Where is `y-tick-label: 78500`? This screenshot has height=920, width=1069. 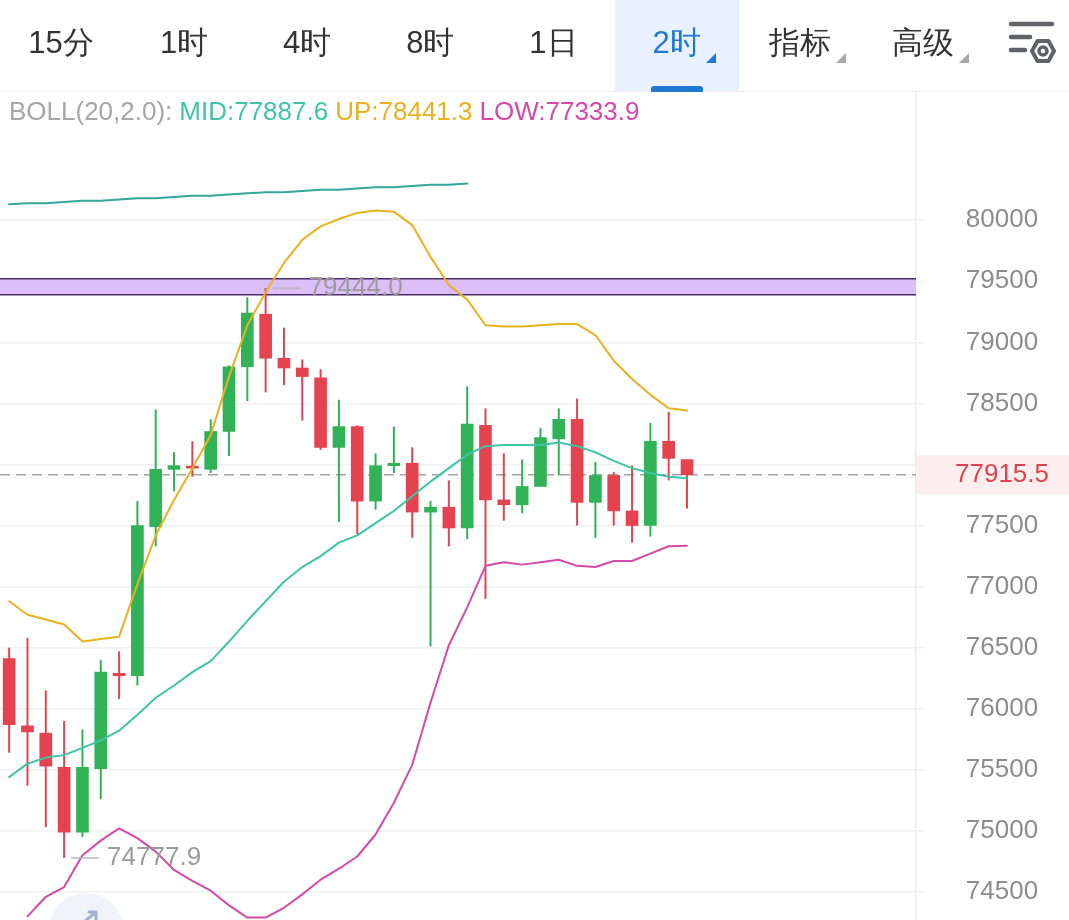 y-tick-label: 78500 is located at coordinates (1002, 401).